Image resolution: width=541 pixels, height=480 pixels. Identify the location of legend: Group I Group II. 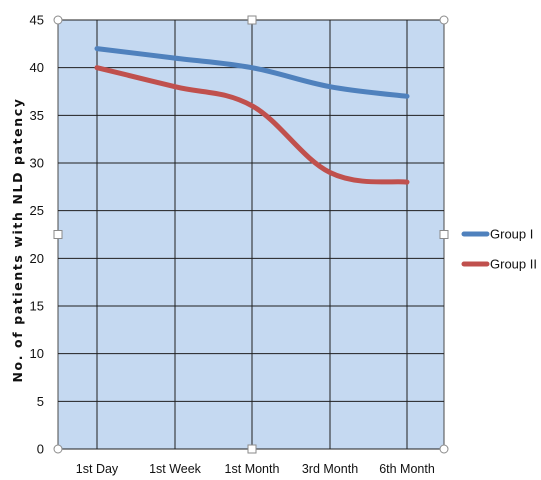
(499, 249).